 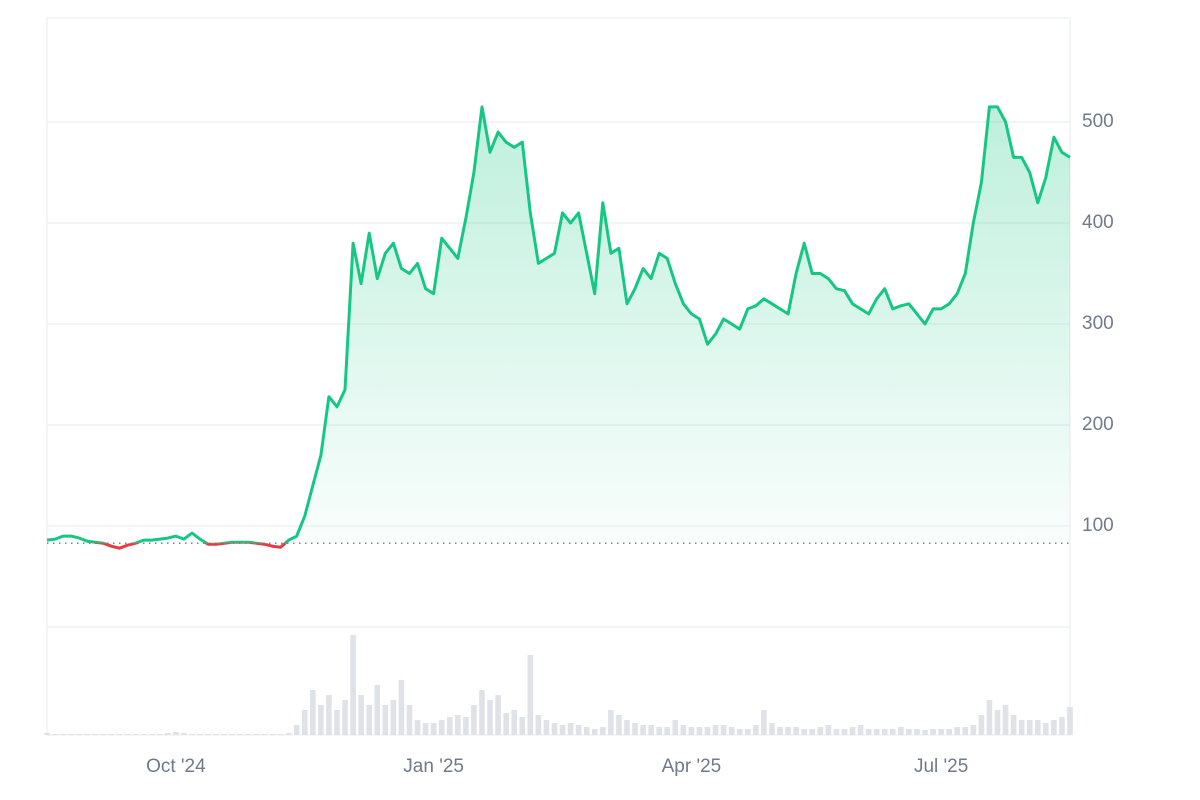 I want to click on y-tick-label: 500, so click(x=1098, y=121).